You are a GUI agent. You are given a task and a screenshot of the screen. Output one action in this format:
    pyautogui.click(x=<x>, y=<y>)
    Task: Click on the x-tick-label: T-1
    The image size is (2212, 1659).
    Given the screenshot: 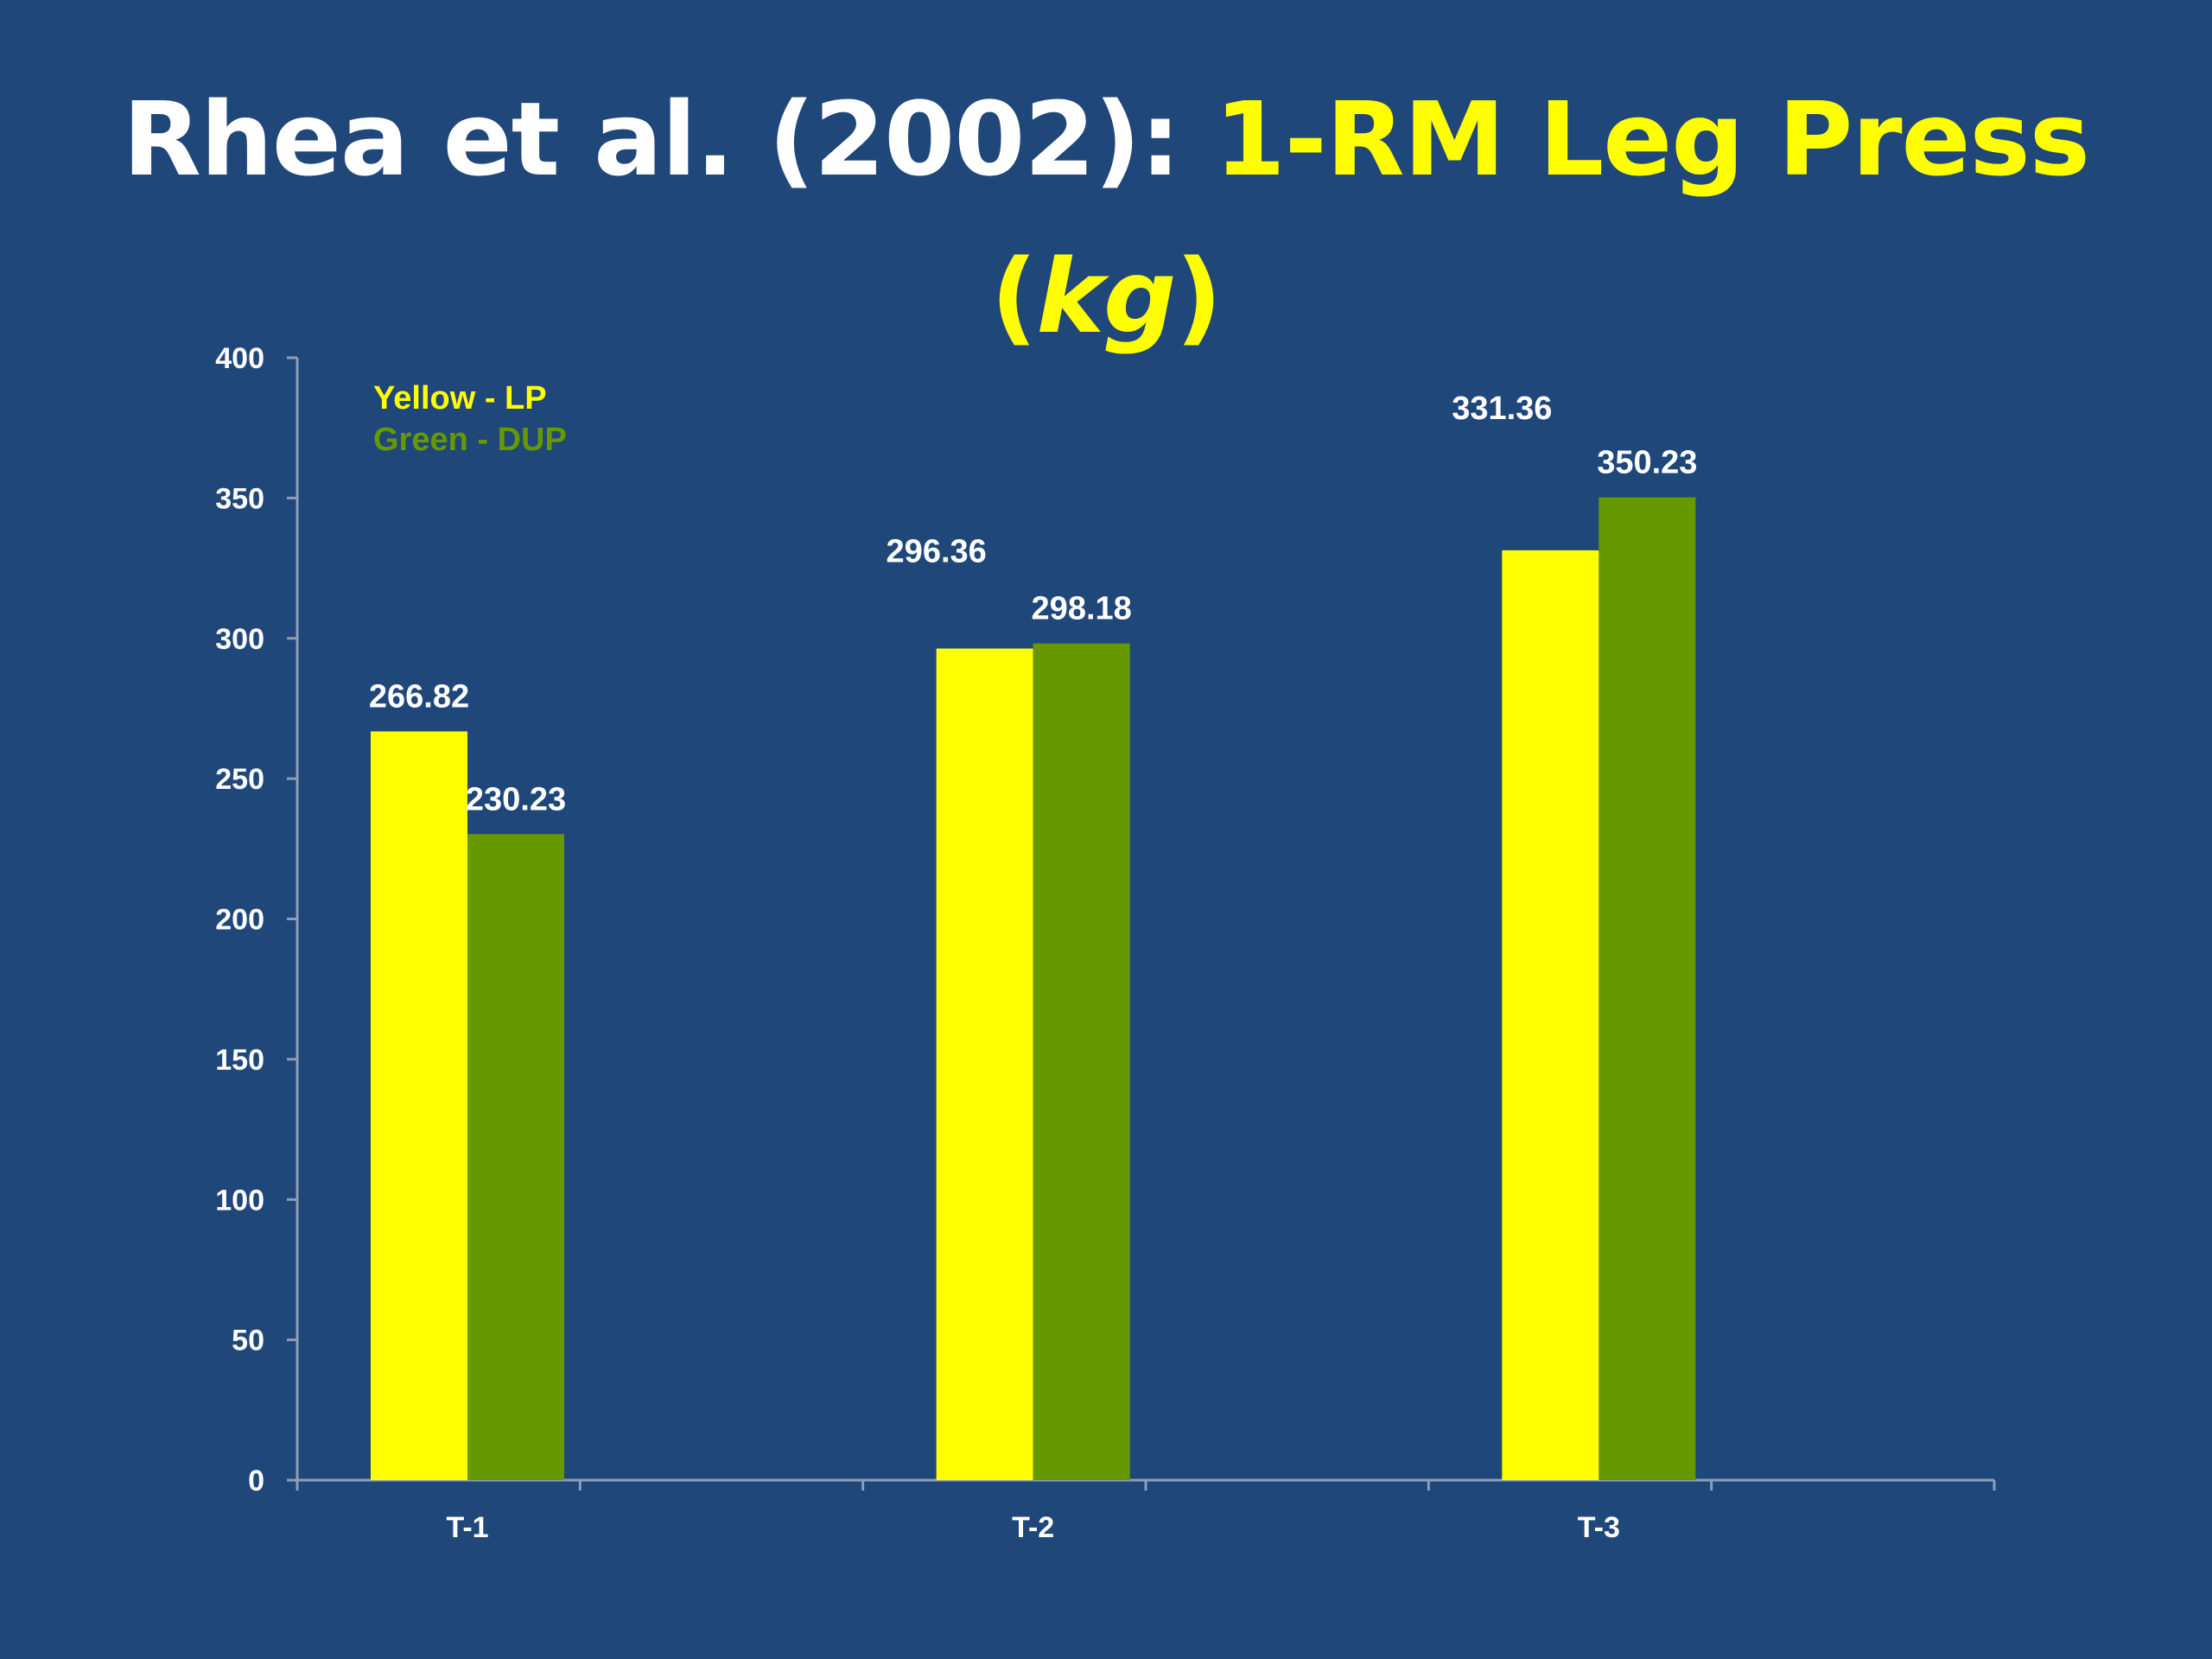 What is the action you would take?
    pyautogui.click(x=467, y=1527)
    